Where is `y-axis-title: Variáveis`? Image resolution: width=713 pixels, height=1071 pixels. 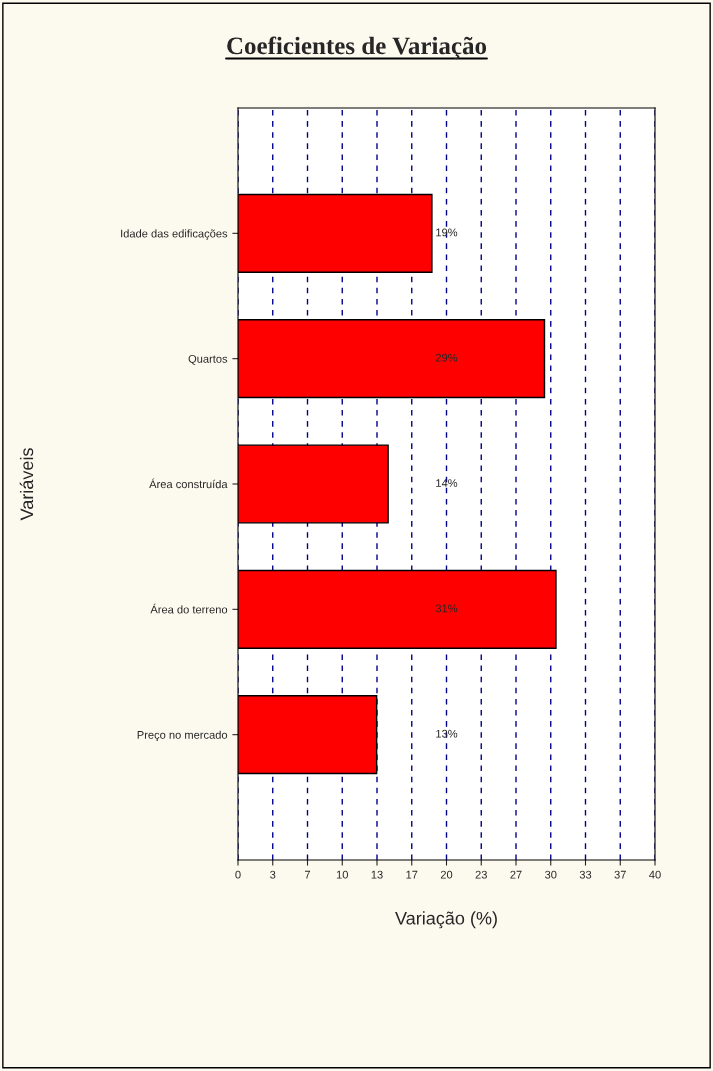 y-axis-title: Variáveis is located at coordinates (26, 484).